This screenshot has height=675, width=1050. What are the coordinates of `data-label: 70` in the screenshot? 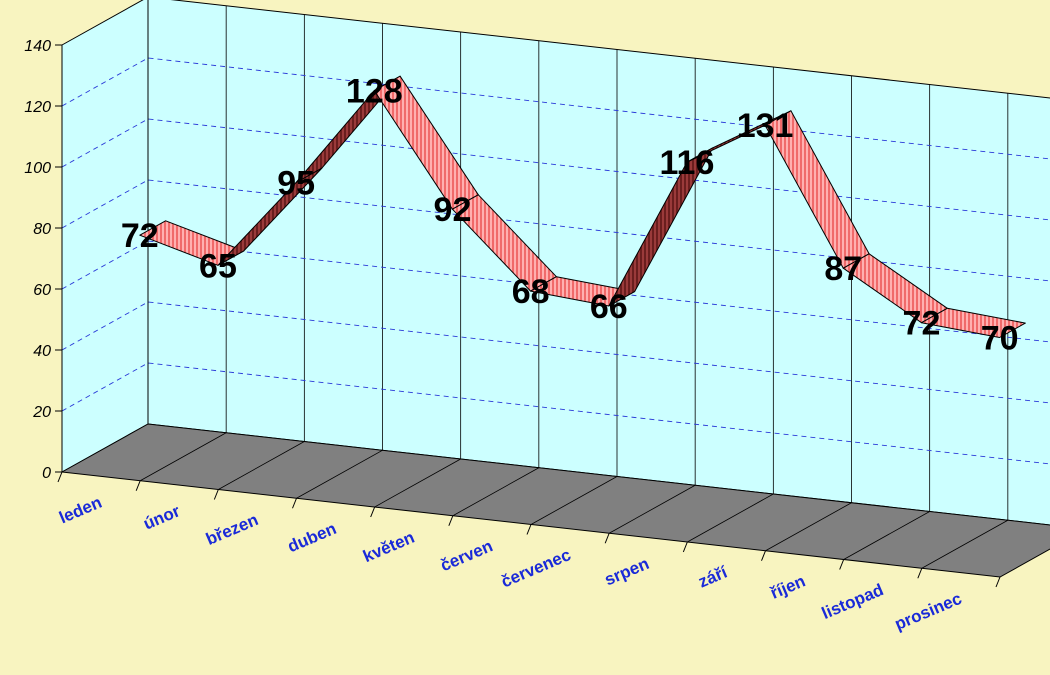 It's located at (1000, 339).